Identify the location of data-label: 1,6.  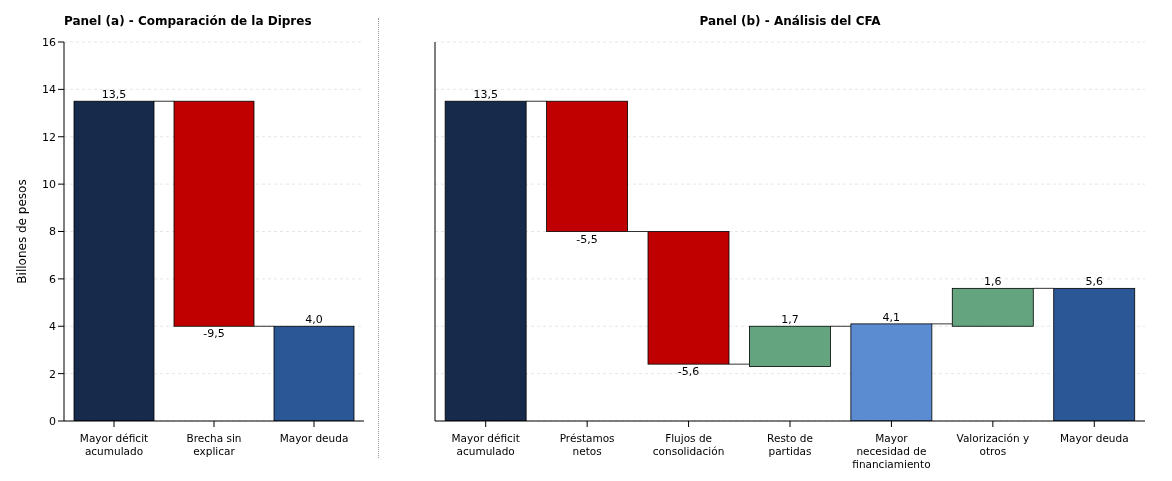
(993, 282).